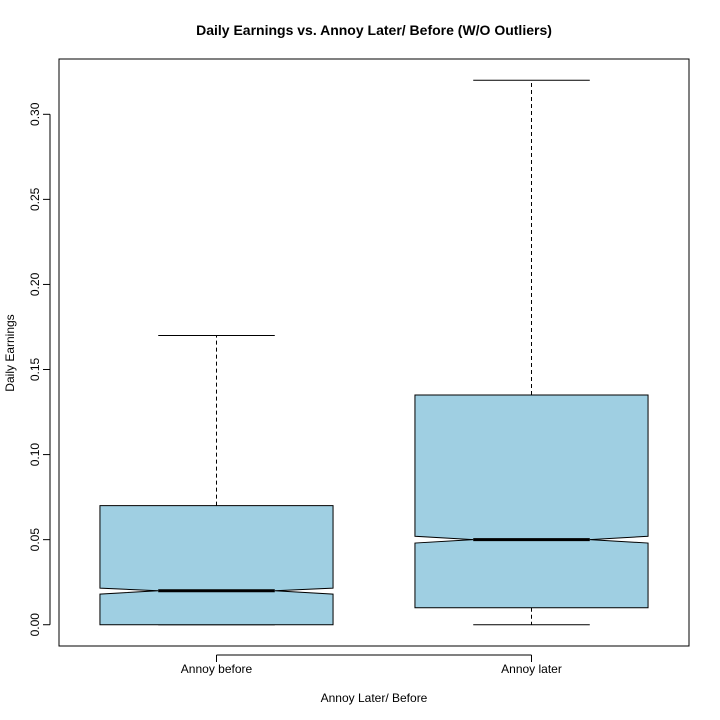 The image size is (720, 720). I want to click on y-axis: 0.00 0.05 0.10 0.15 0.20 0.25 0.30, so click(39, 369).